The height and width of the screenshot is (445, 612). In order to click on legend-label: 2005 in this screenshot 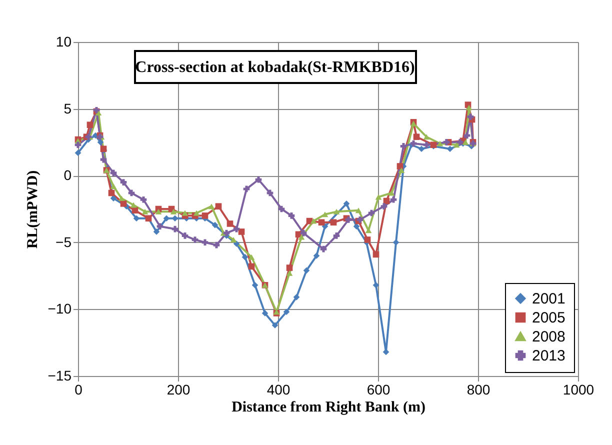, I will do `click(549, 318)`.